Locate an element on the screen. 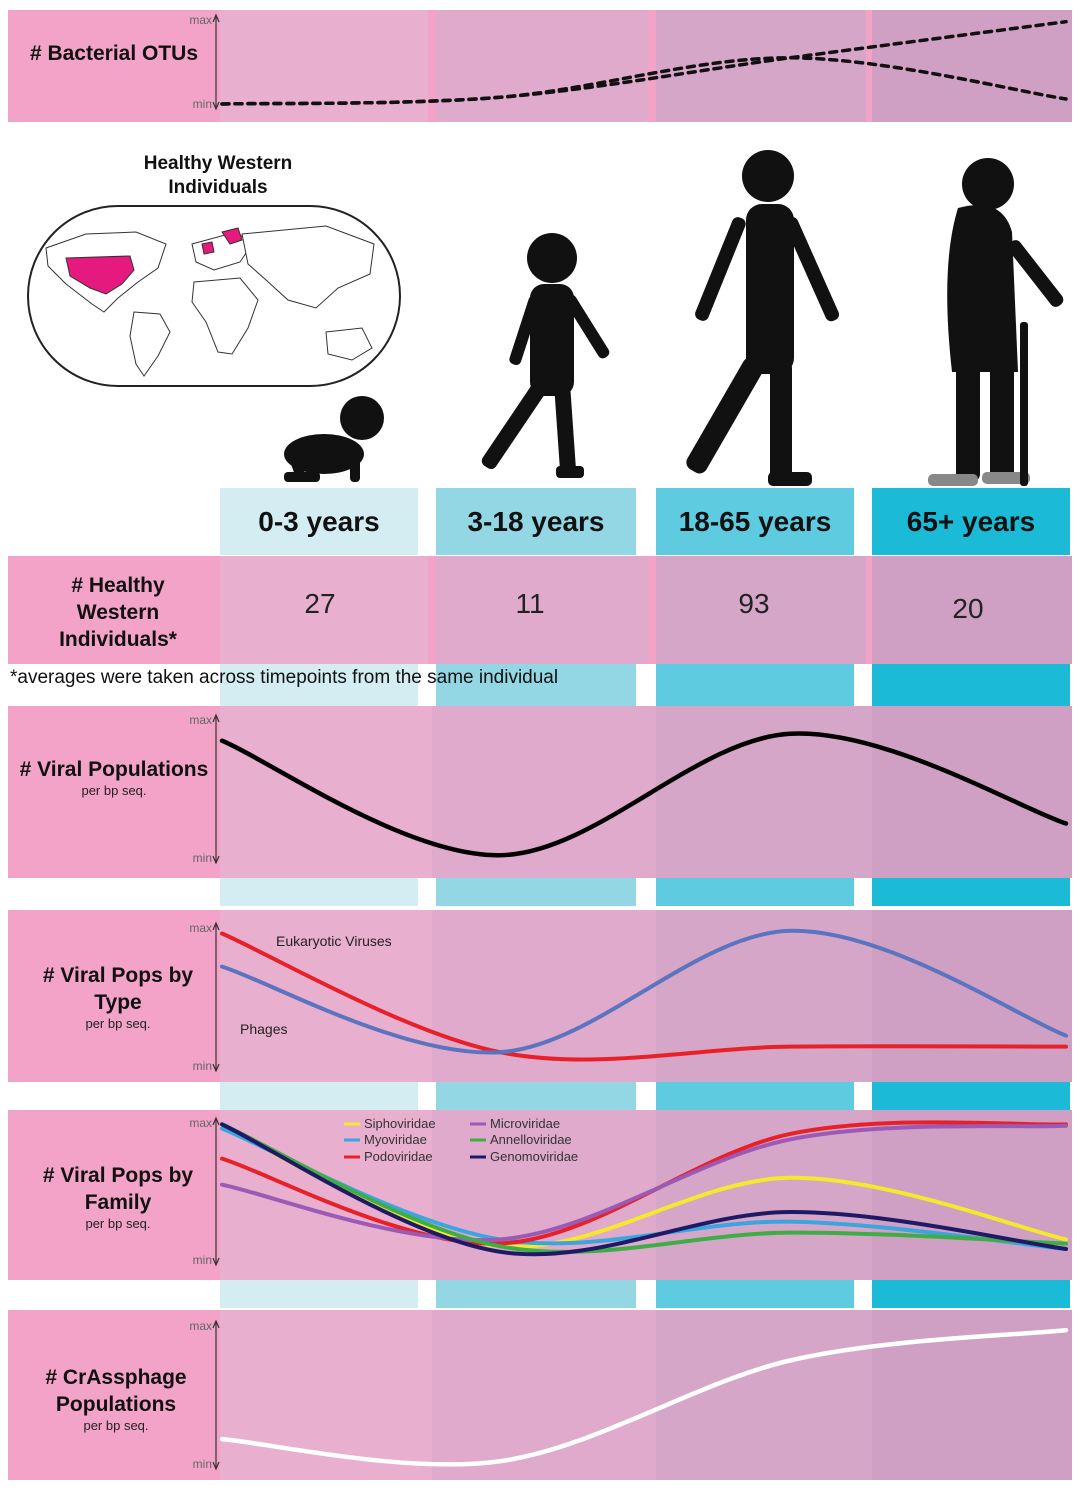 The height and width of the screenshot is (1492, 1080). row-title: # Viral Pops by Family per bp seq. is located at coordinates (118, 1196).